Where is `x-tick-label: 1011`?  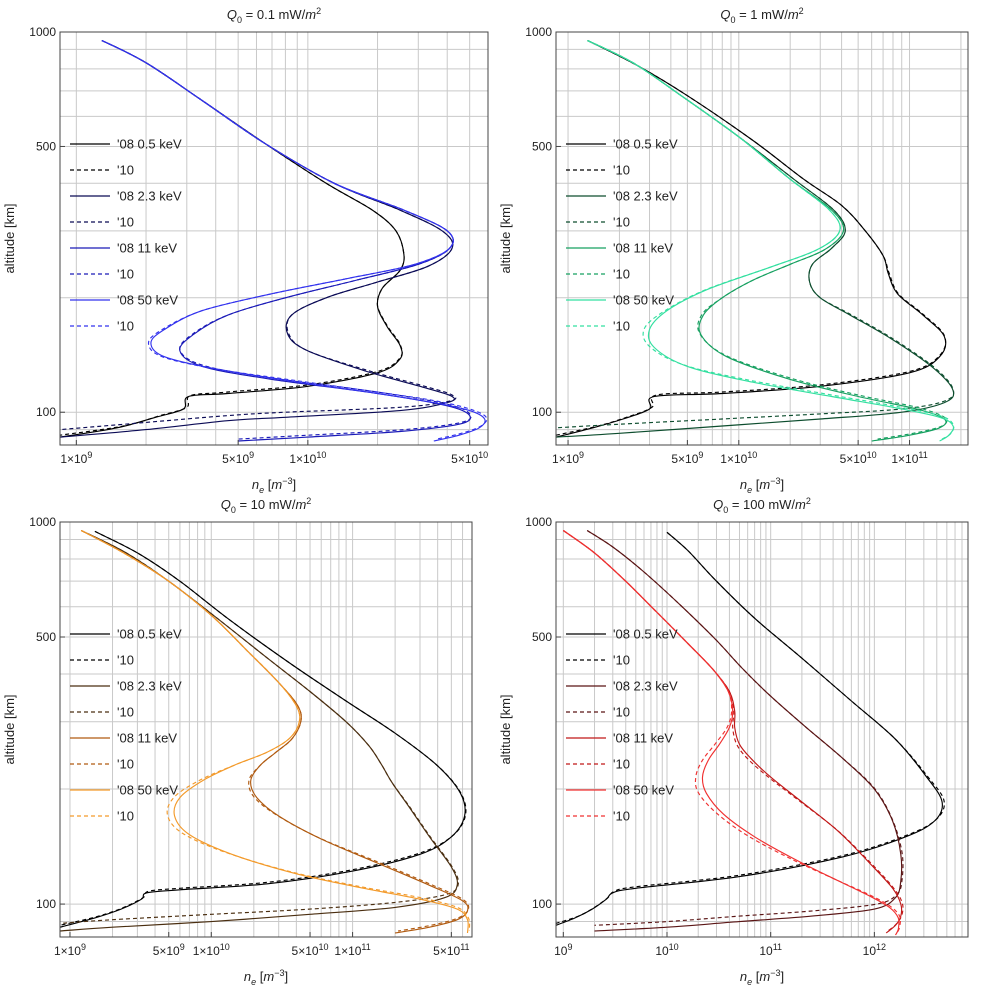
x-tick-label: 1011 is located at coordinates (770, 950).